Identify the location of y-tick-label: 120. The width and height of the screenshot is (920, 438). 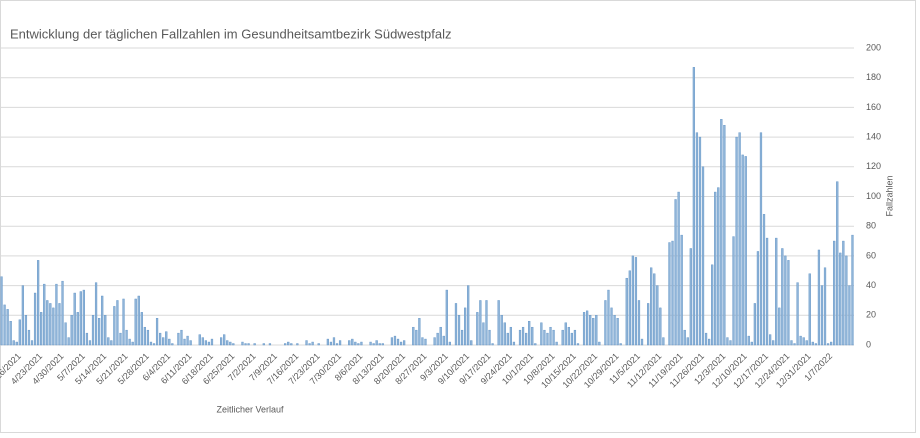
(873, 166).